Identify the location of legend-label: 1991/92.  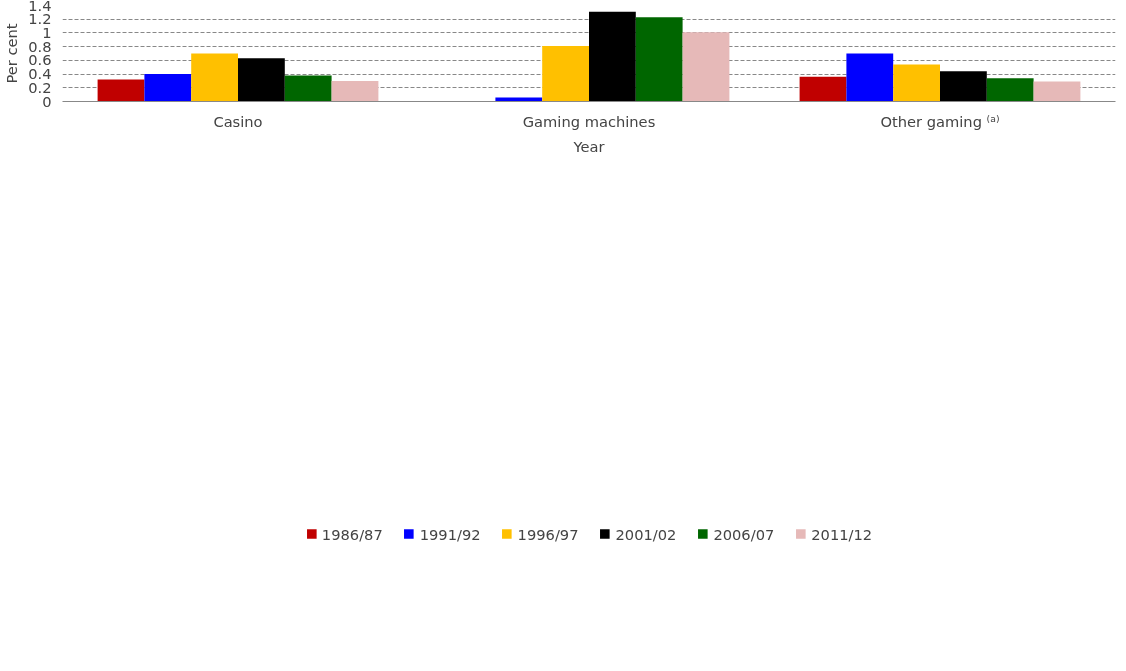
(450, 534).